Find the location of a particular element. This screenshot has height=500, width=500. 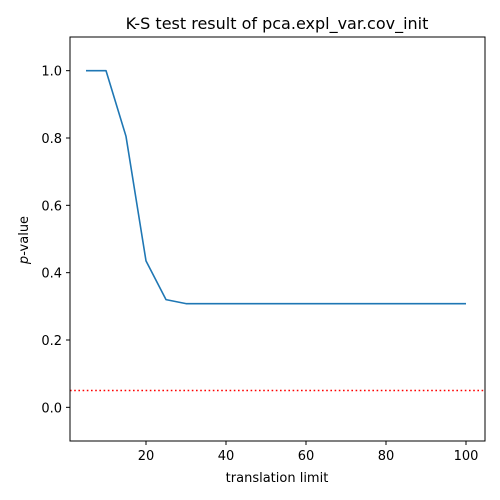

y-axis-label: p-value is located at coordinates (24, 240).